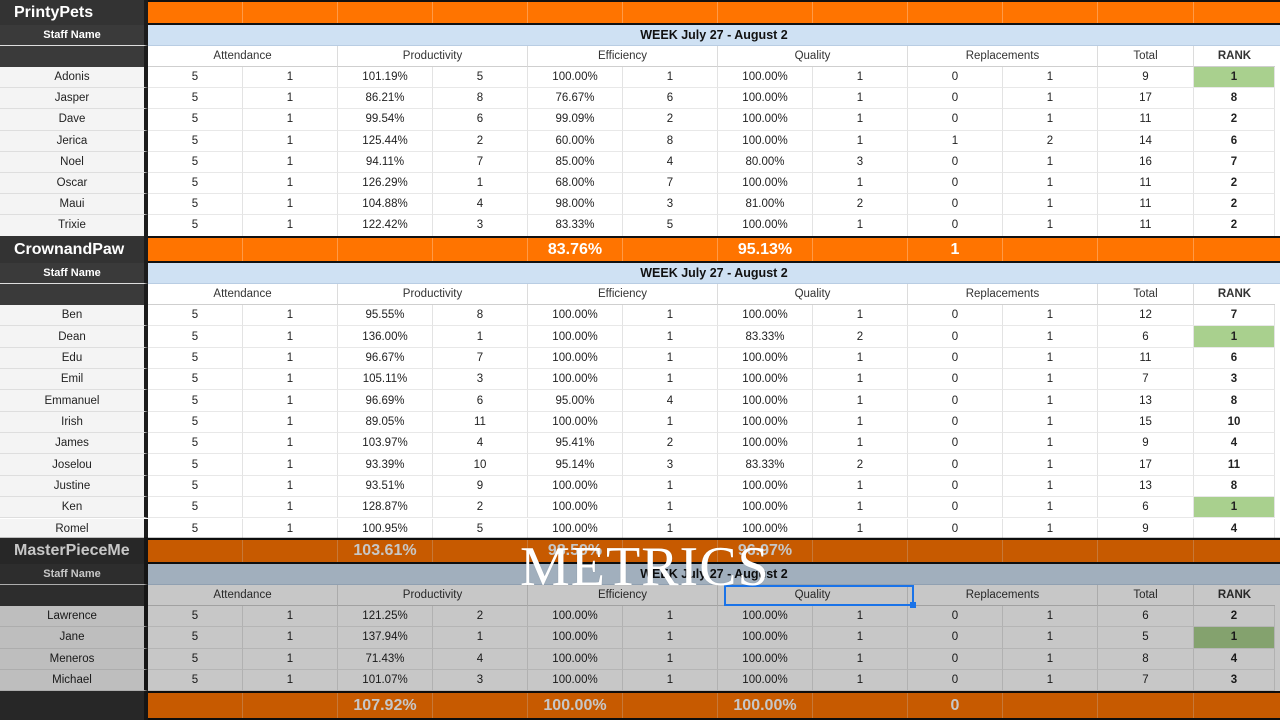 The image size is (1280, 720). Describe the element at coordinates (575, 99) in the screenshot. I see `data-cell: 76.67%` at that location.